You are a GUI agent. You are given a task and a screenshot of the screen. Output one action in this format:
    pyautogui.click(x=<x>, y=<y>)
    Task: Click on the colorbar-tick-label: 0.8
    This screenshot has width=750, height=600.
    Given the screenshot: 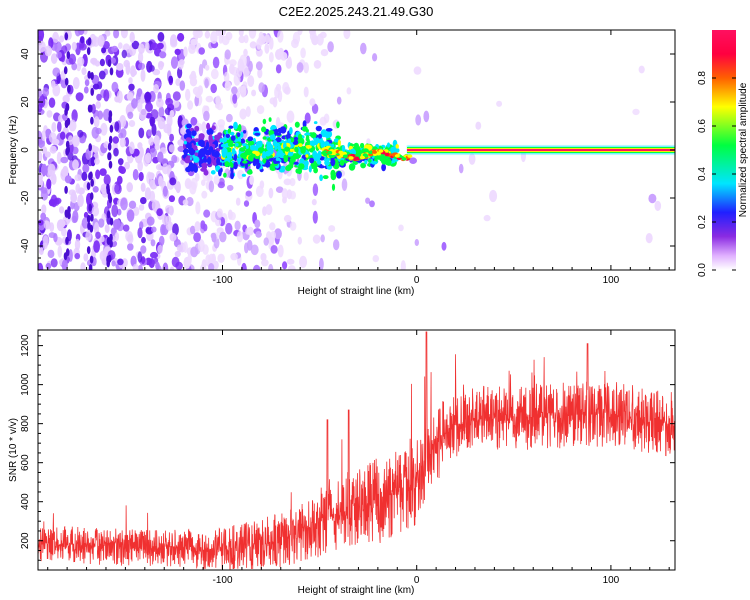 What is the action you would take?
    pyautogui.click(x=702, y=78)
    